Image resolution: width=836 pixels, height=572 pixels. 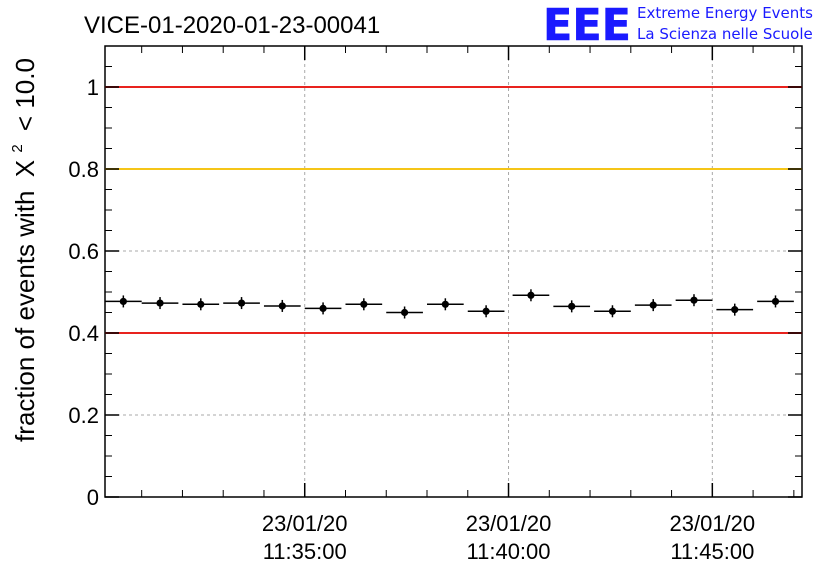 I want to click on data-points, so click(x=449, y=304).